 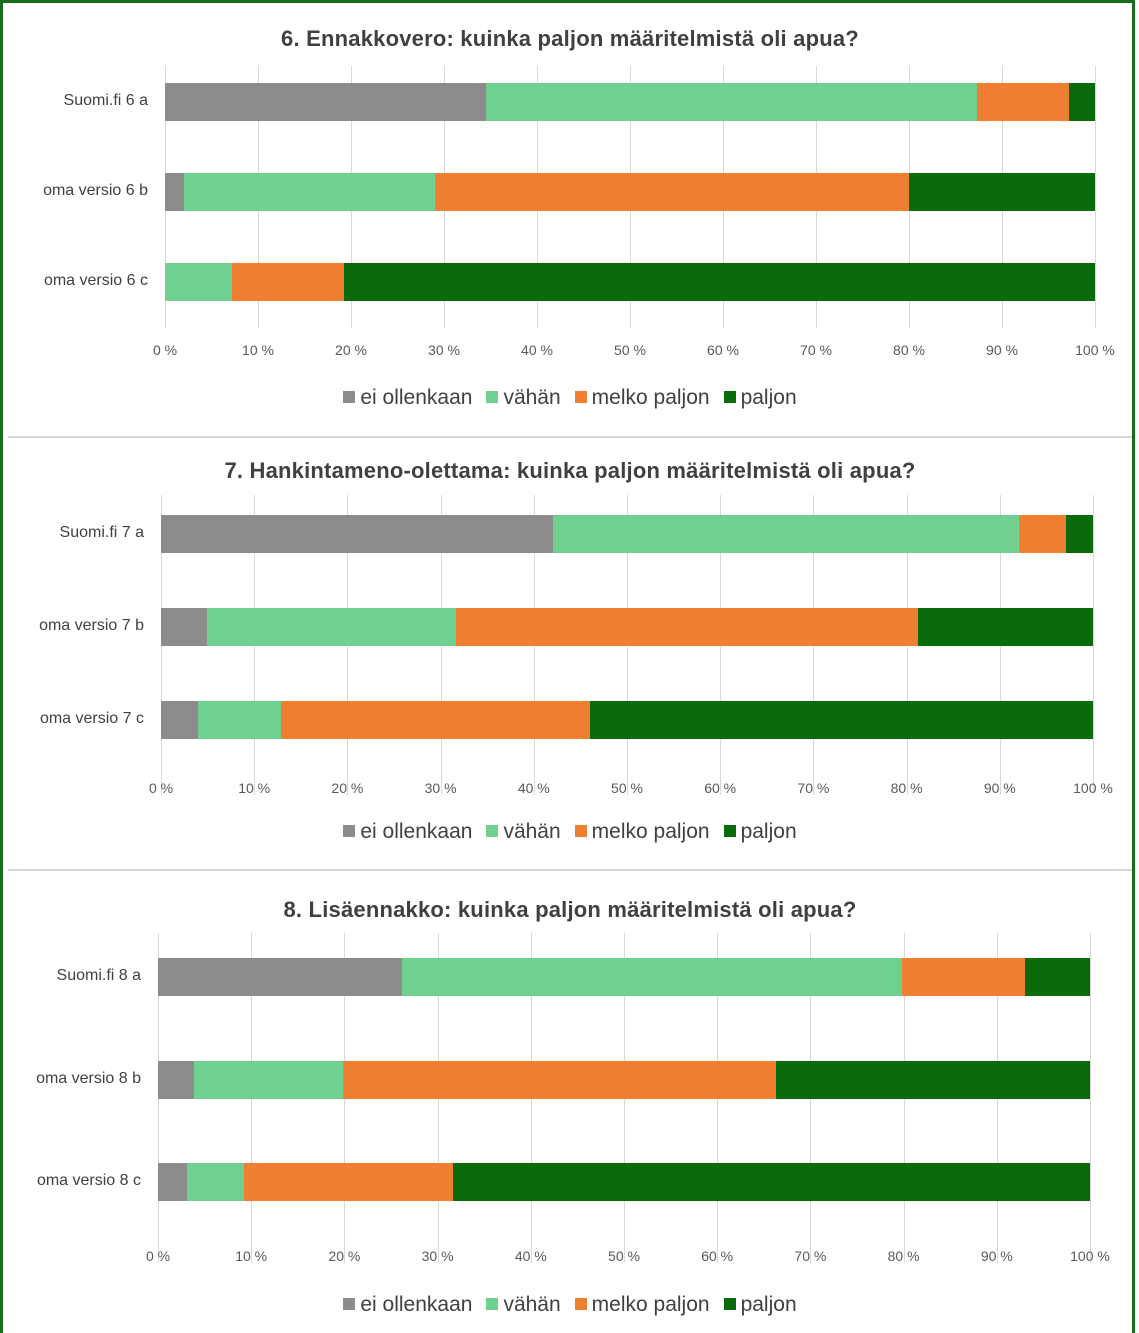 What do you see at coordinates (91, 625) in the screenshot?
I see `category-label: oma versio 7 b` at bounding box center [91, 625].